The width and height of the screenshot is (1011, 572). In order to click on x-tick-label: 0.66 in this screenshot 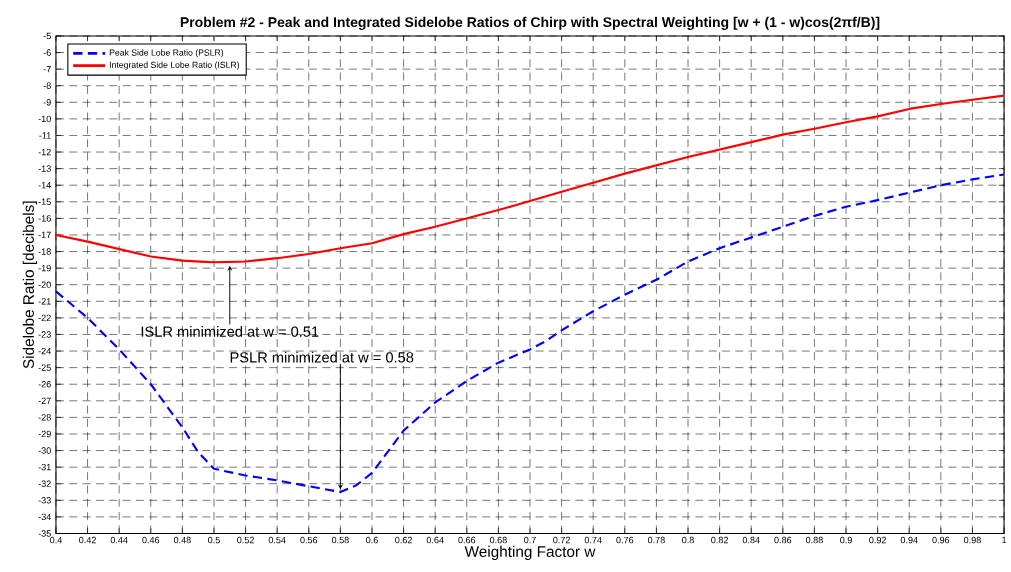, I will do `click(467, 540)`.